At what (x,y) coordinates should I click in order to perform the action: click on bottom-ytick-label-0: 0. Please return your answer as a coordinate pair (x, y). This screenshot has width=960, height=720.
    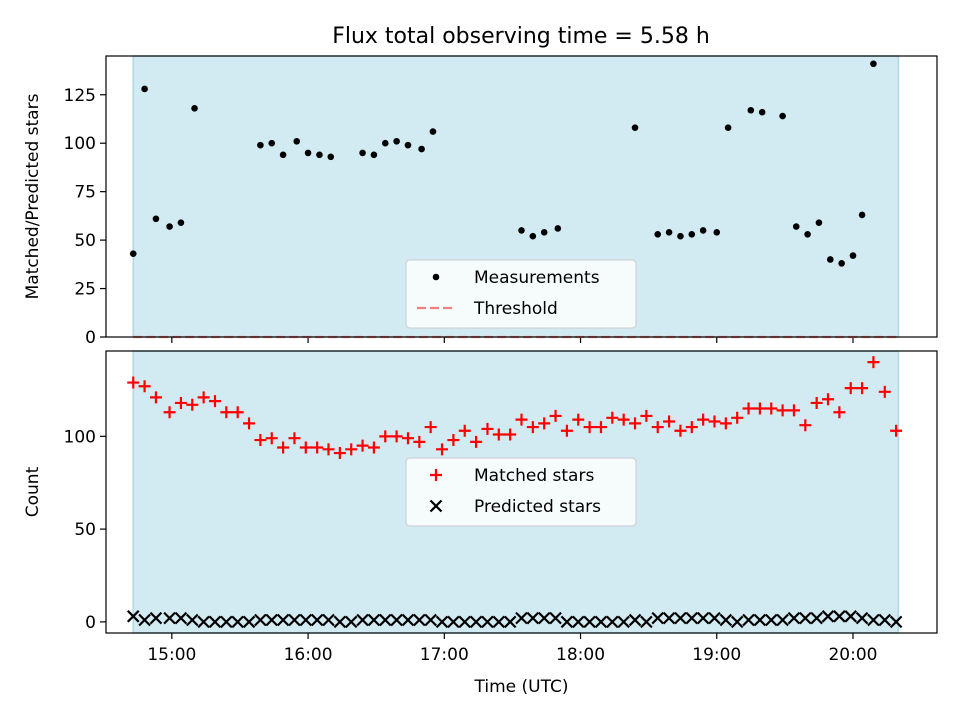
    Looking at the image, I should click on (90, 623).